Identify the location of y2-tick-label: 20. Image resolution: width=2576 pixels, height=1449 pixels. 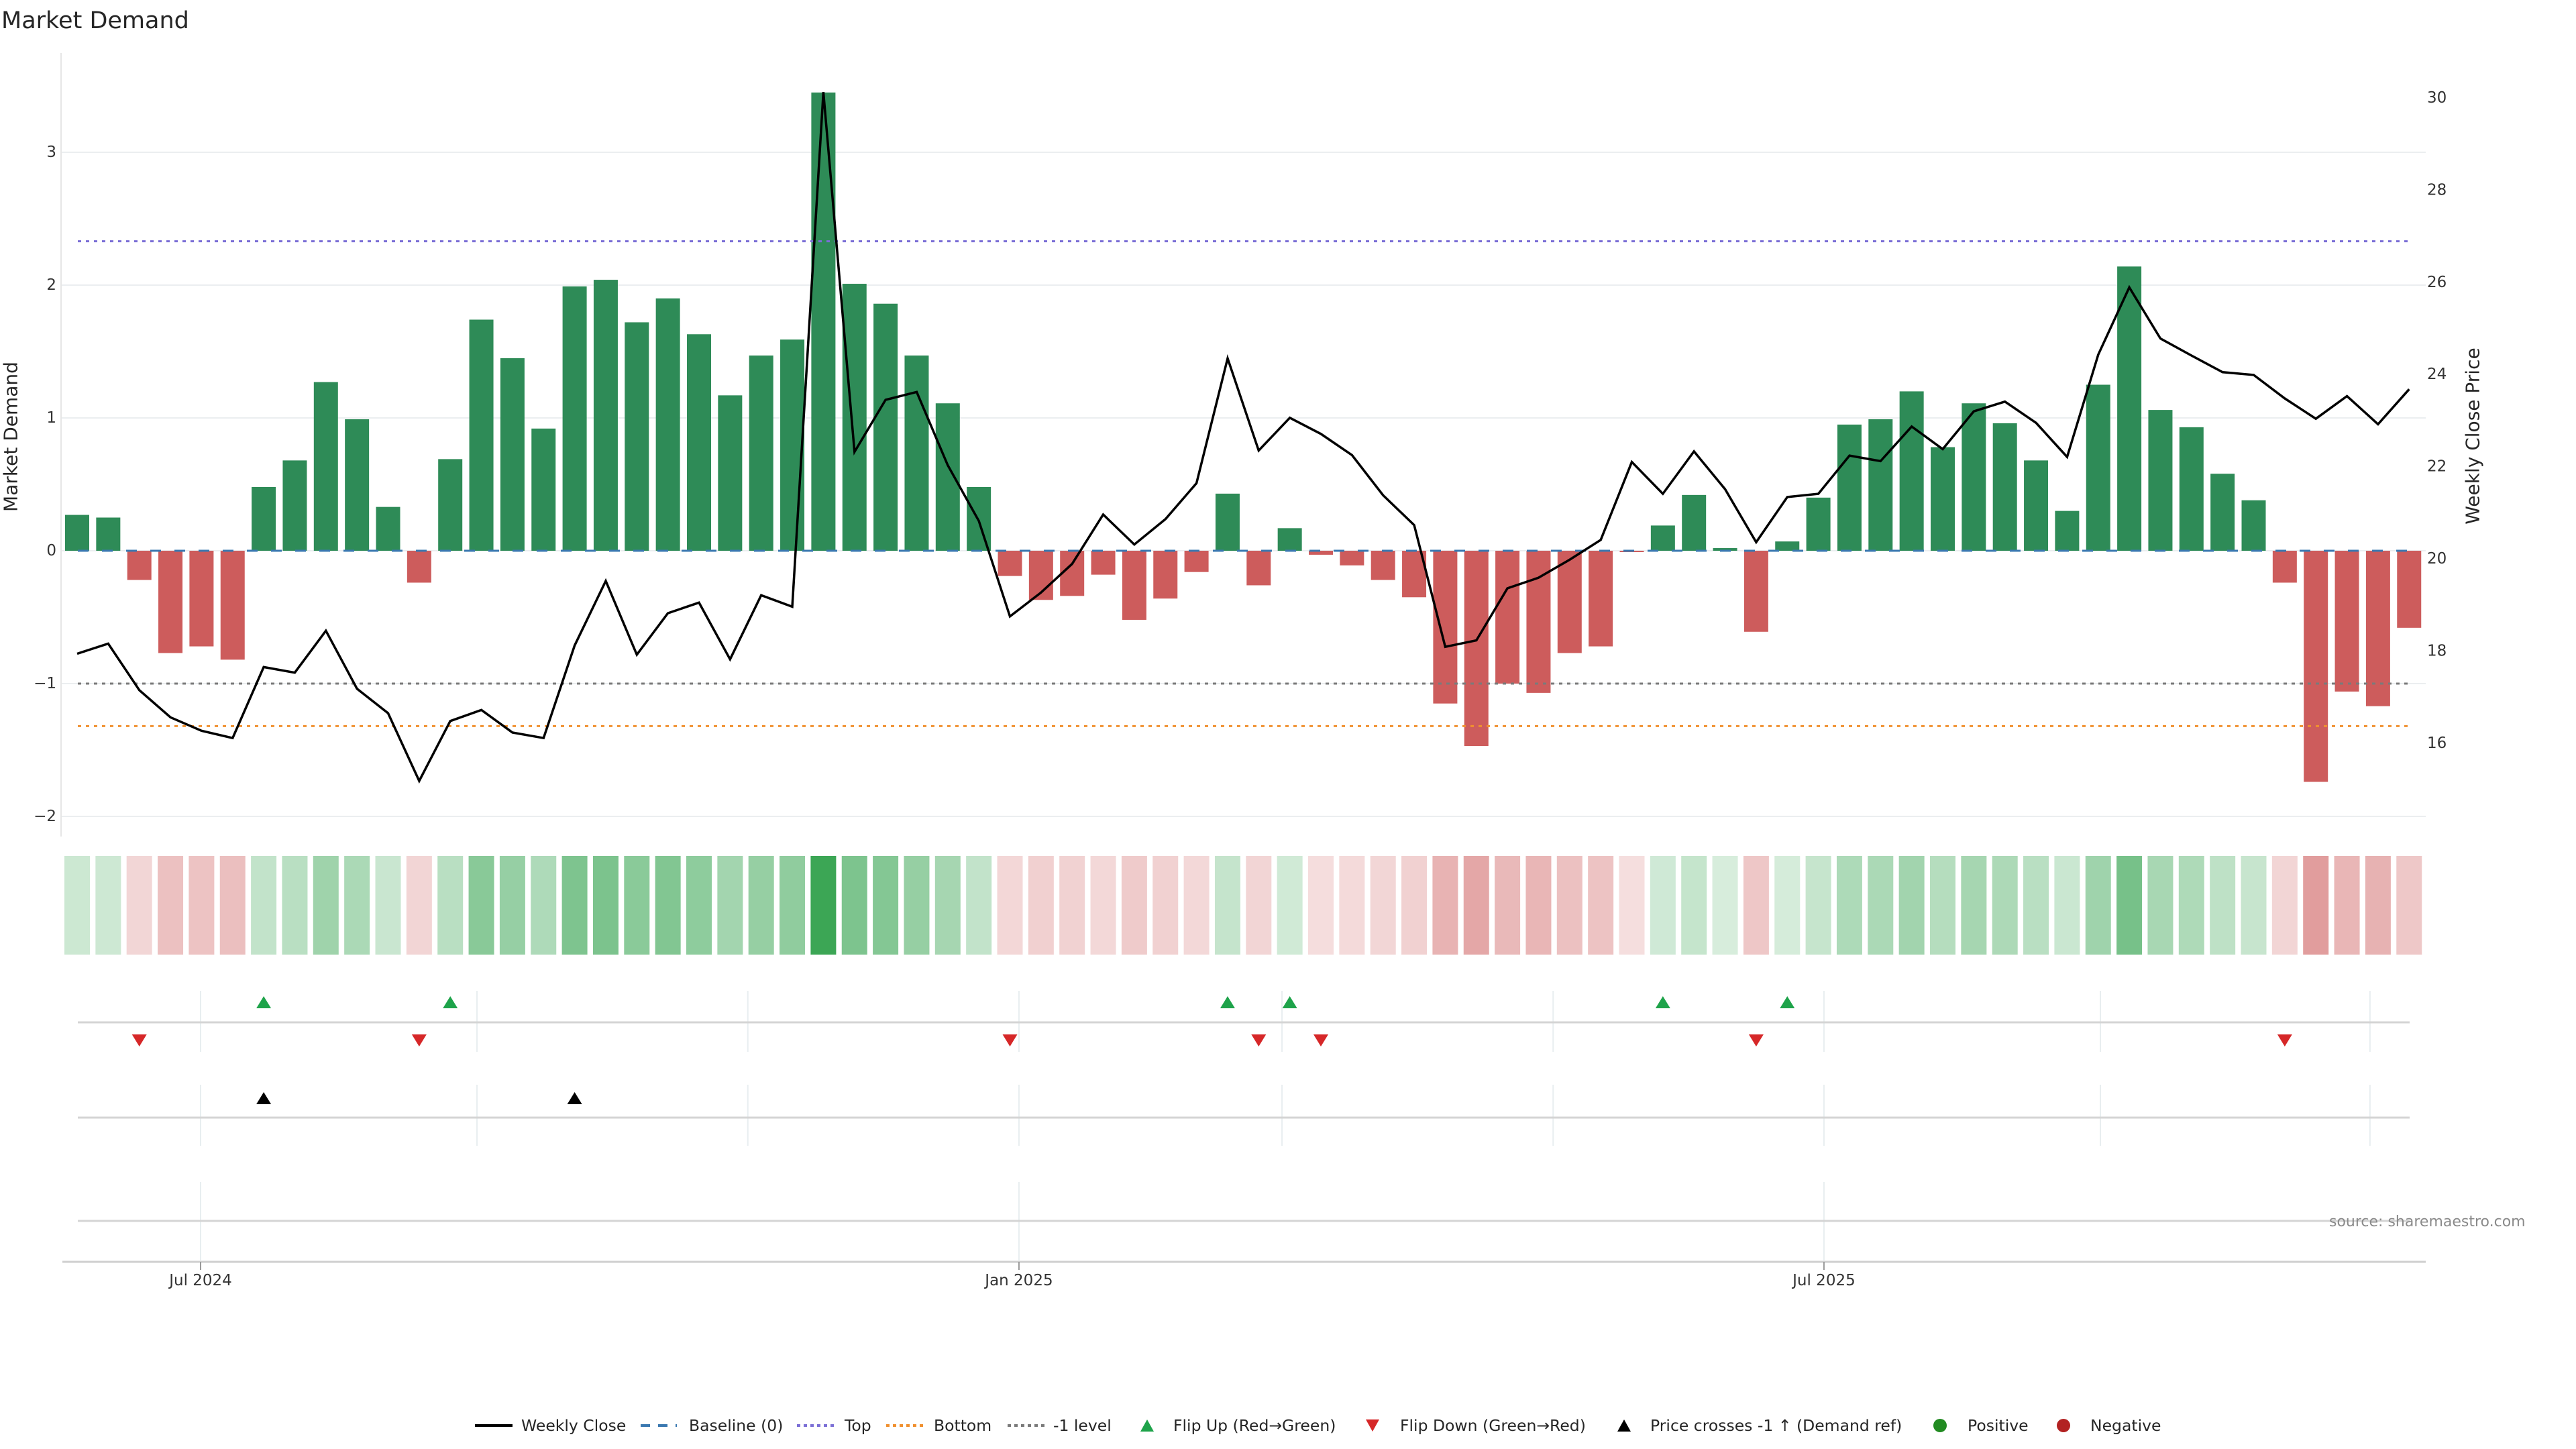
(2437, 559).